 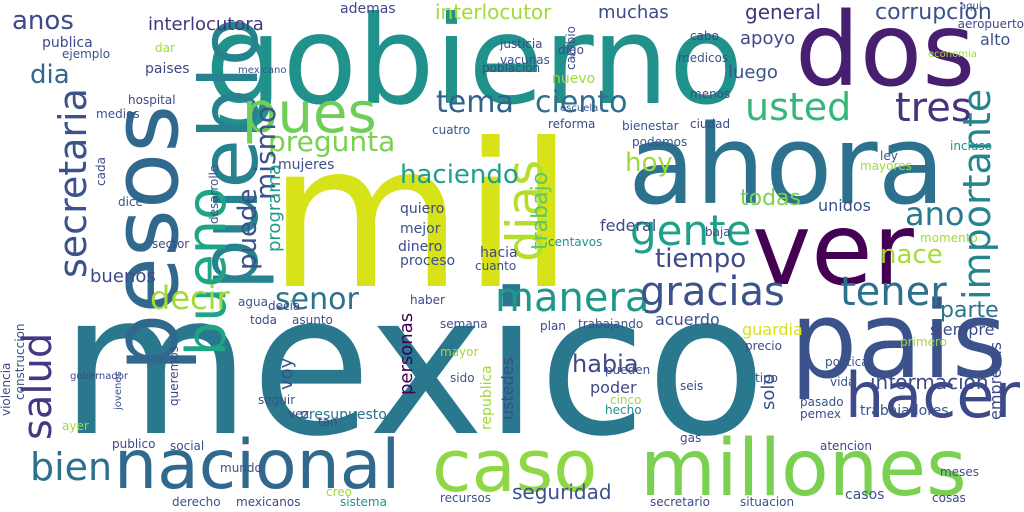 What do you see at coordinates (493, 12) in the screenshot?
I see `cloud-word: interlocutor` at bounding box center [493, 12].